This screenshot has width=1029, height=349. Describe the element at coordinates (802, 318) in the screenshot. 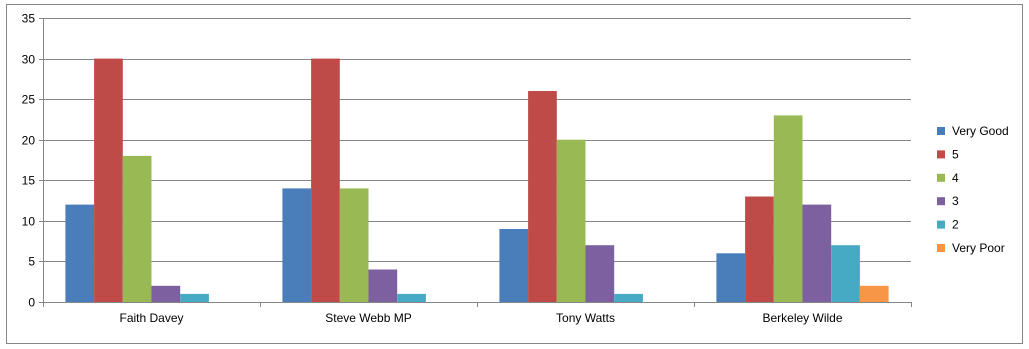

I see `x-tick-label: Berkeley Wilde` at that location.